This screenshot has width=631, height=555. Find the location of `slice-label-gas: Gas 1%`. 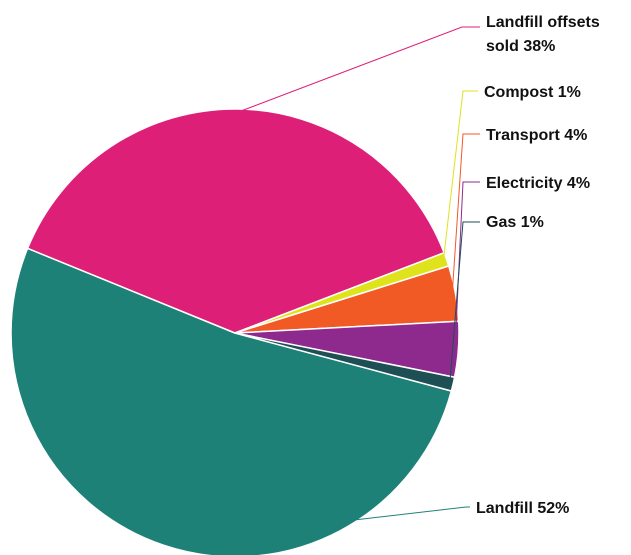

slice-label-gas: Gas 1% is located at coordinates (515, 222).